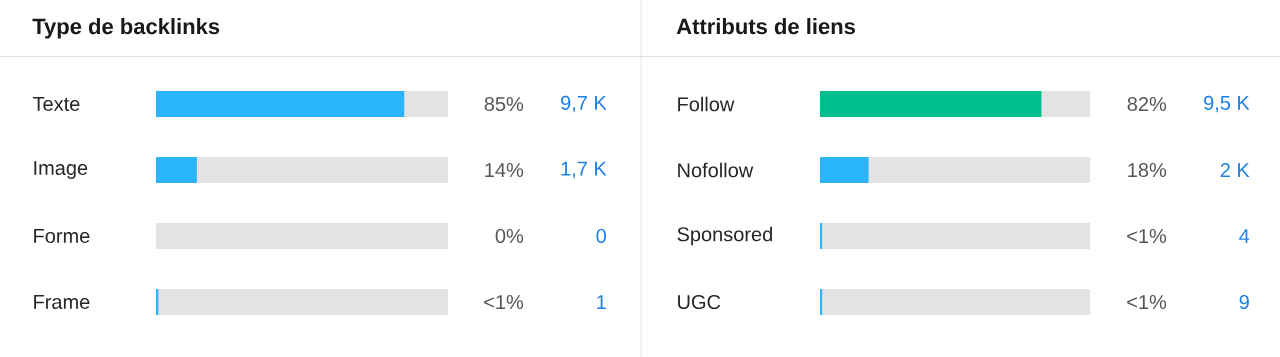 The width and height of the screenshot is (1280, 357). I want to click on y-tick-label: Frame, so click(62, 302).